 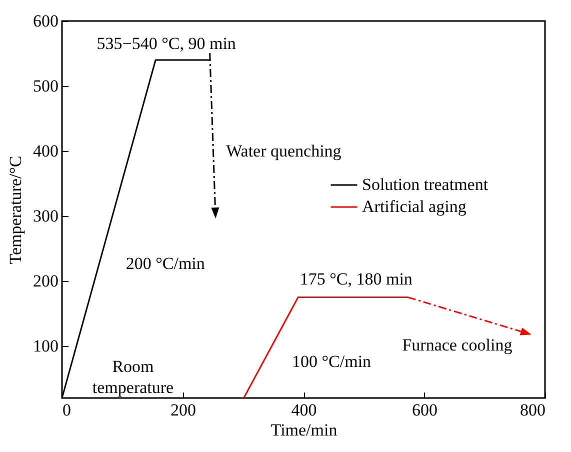 What do you see at coordinates (304, 410) in the screenshot?
I see `x-tick-label: 400` at bounding box center [304, 410].